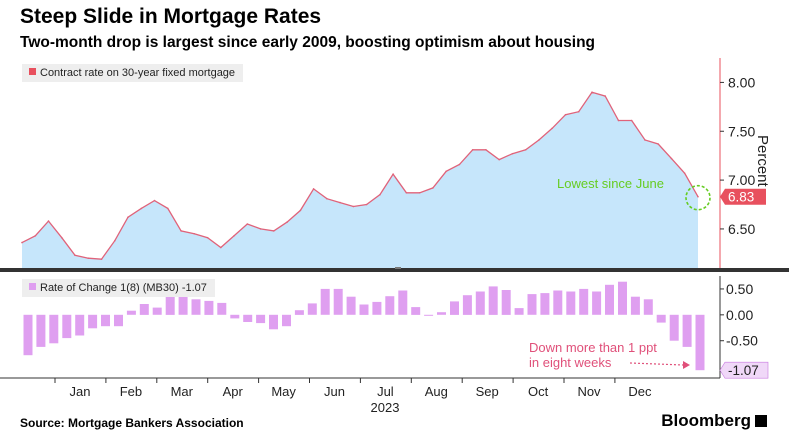 The width and height of the screenshot is (789, 443). Describe the element at coordinates (686, 365) in the screenshot. I see `down-more-arrow-head` at that location.